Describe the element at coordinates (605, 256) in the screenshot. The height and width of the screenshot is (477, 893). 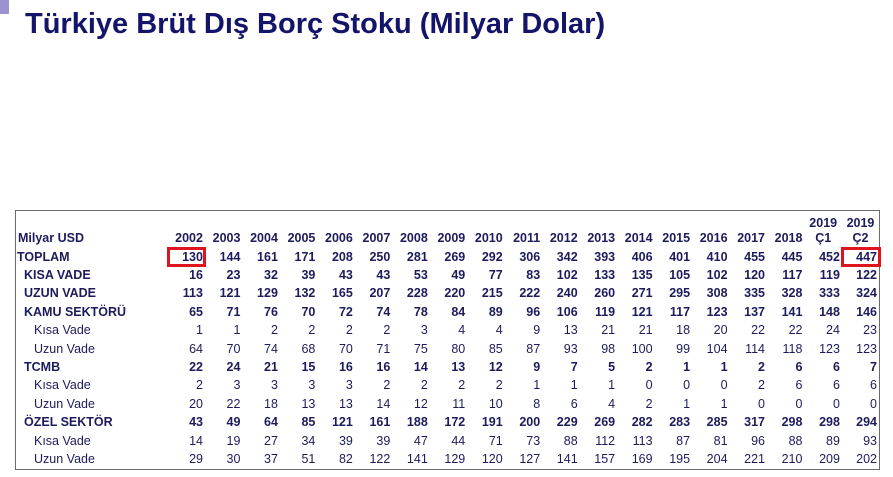
I see `cell-value: 393` at that location.